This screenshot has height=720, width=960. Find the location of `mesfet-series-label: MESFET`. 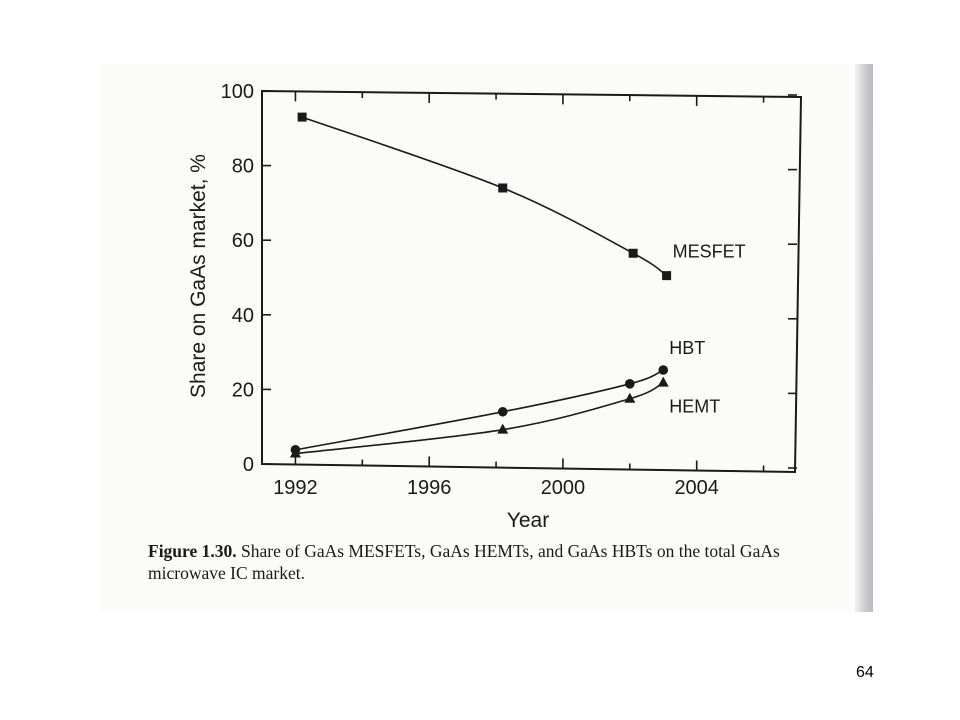

mesfet-series-label: MESFET is located at coordinates (709, 252).